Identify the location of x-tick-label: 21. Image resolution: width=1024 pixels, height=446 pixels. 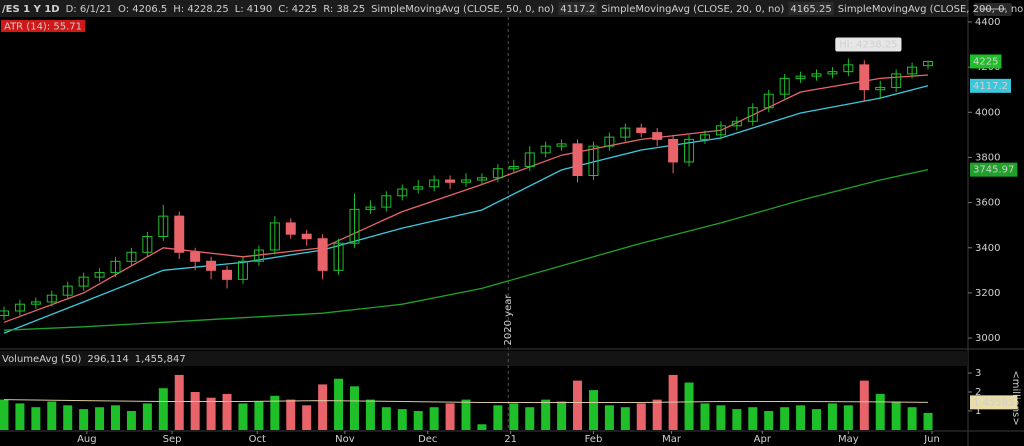
(510, 439).